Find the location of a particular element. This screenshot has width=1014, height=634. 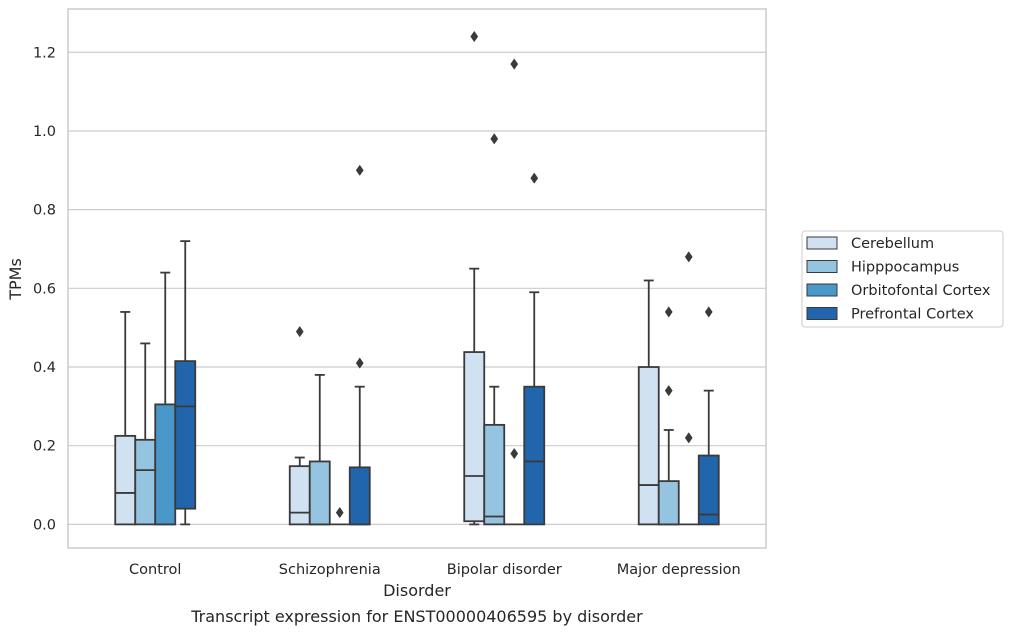

y-tick-label: 0.0 is located at coordinates (44, 525).